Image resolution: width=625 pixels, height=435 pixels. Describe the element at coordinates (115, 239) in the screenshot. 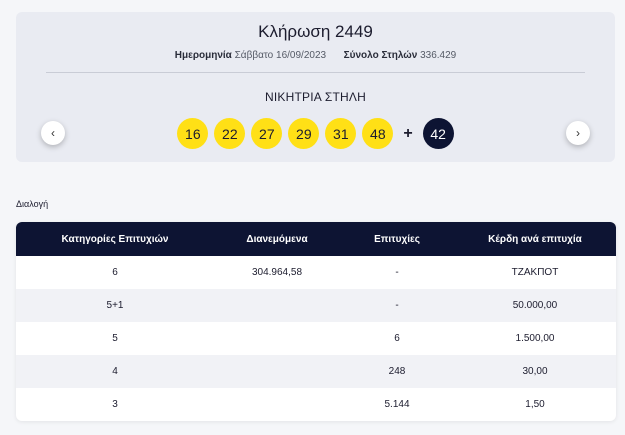

I see `header-categories: Κατηγορίες Επιτυχιών` at that location.